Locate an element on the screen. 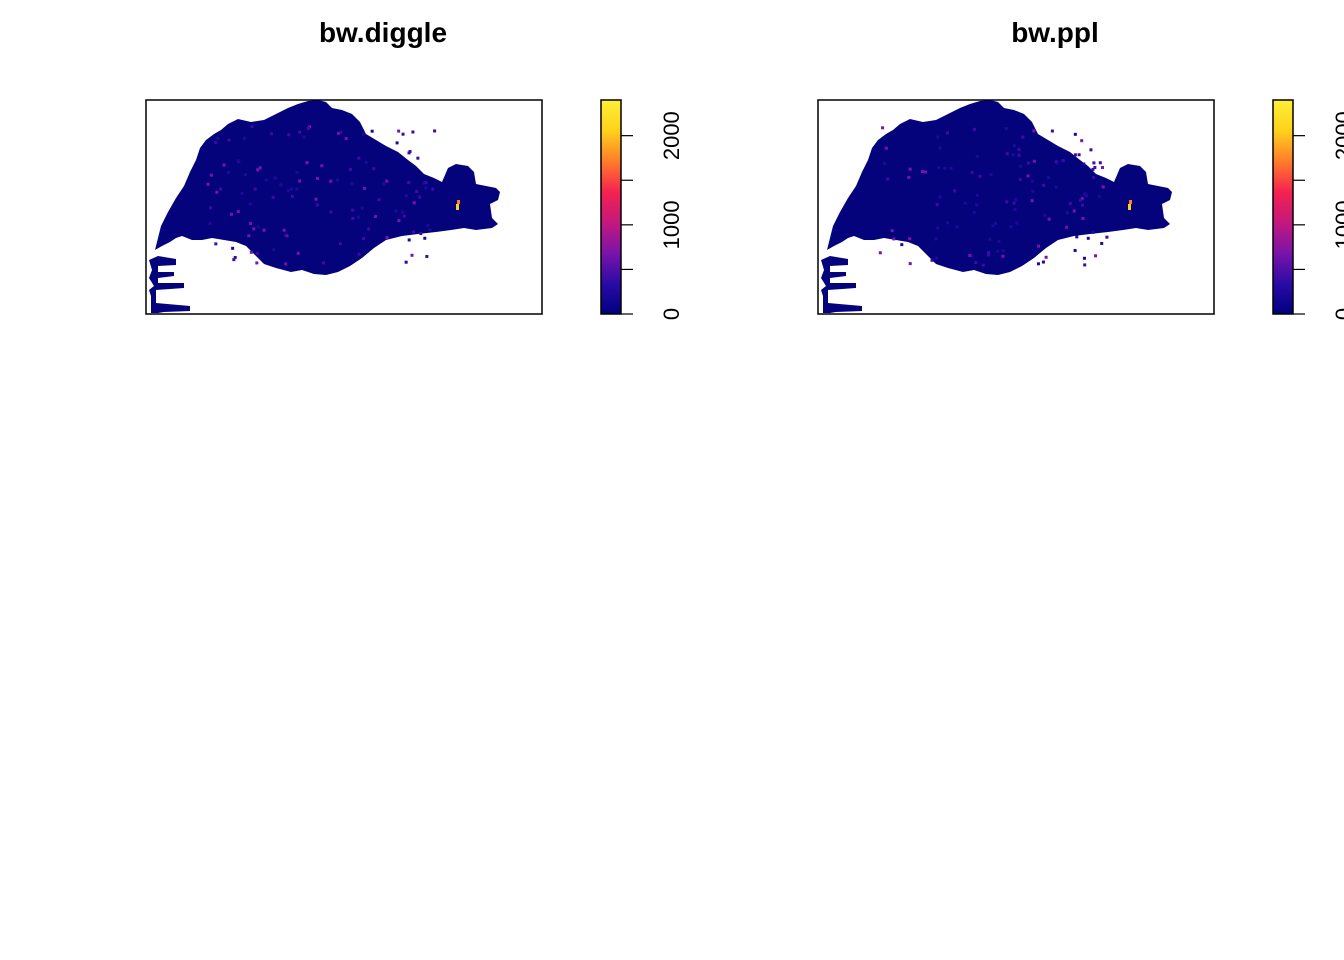 This screenshot has width=1344, height=960. colorbar-tick-label: 0 is located at coordinates (671, 314).